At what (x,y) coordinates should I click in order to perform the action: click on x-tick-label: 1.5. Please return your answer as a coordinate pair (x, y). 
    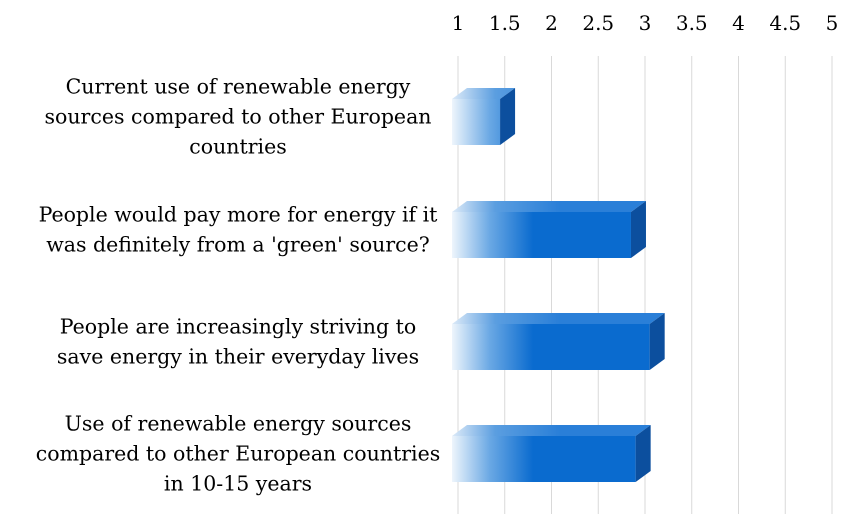
    Looking at the image, I should click on (505, 23).